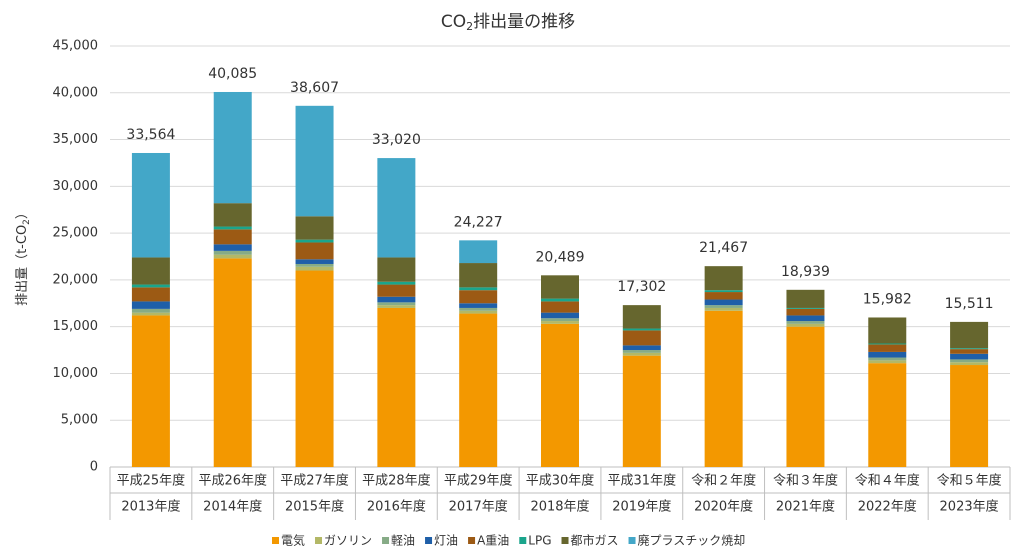 This screenshot has width=1016, height=547. I want to click on total-label: 40,085, so click(232, 74).